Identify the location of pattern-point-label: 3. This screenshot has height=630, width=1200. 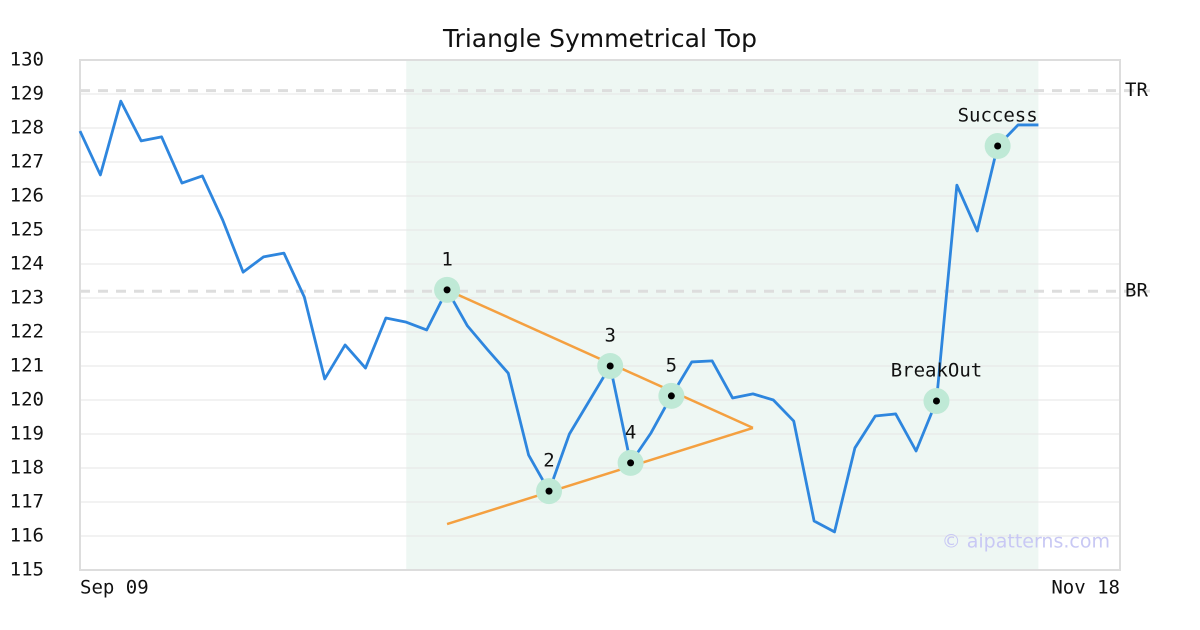
(609, 336).